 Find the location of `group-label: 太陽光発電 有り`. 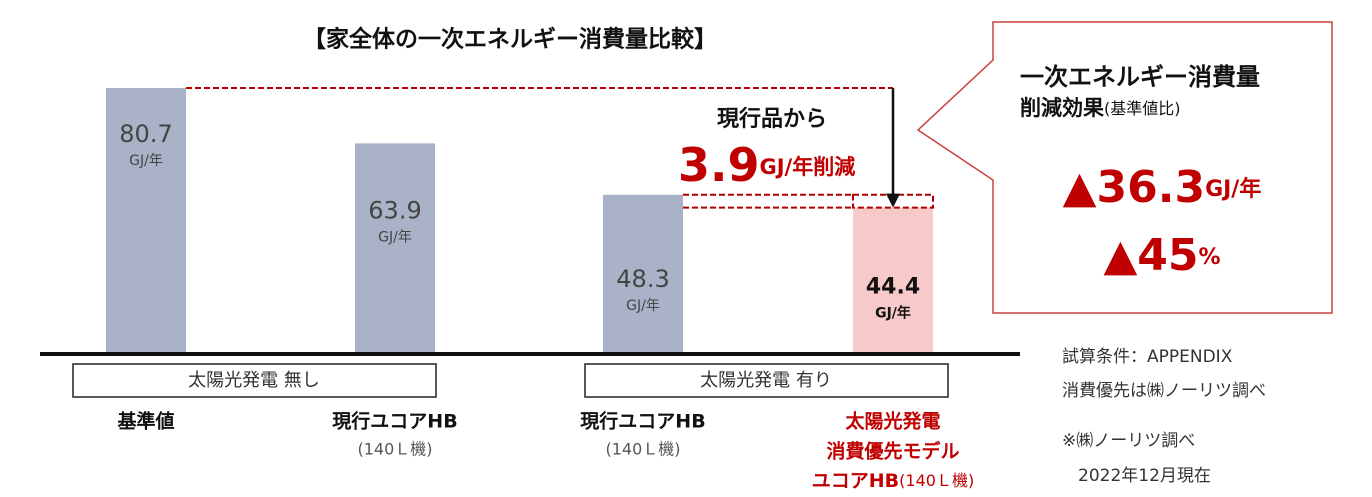

group-label: 太陽光発電 有り is located at coordinates (766, 380).